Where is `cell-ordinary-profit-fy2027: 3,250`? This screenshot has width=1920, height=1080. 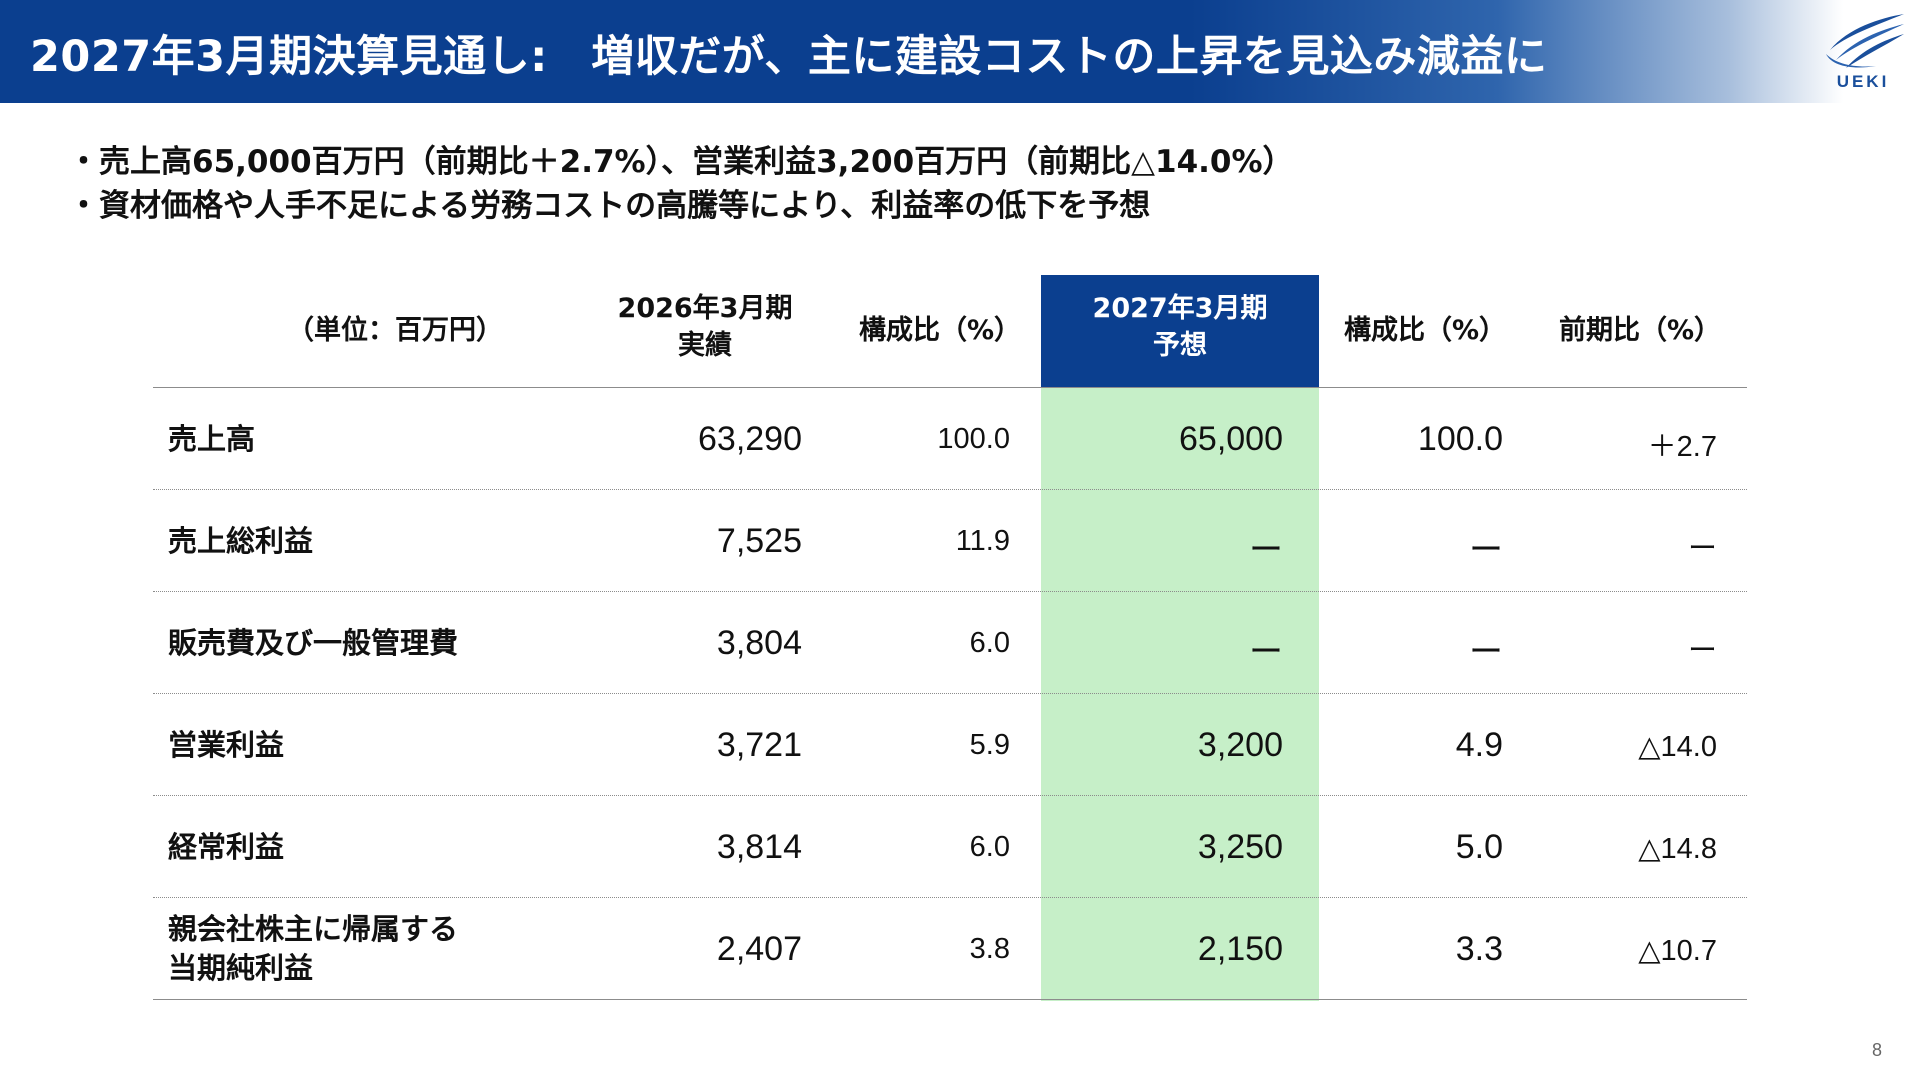
cell-ordinary-profit-fy2027: 3,250 is located at coordinates (1240, 847).